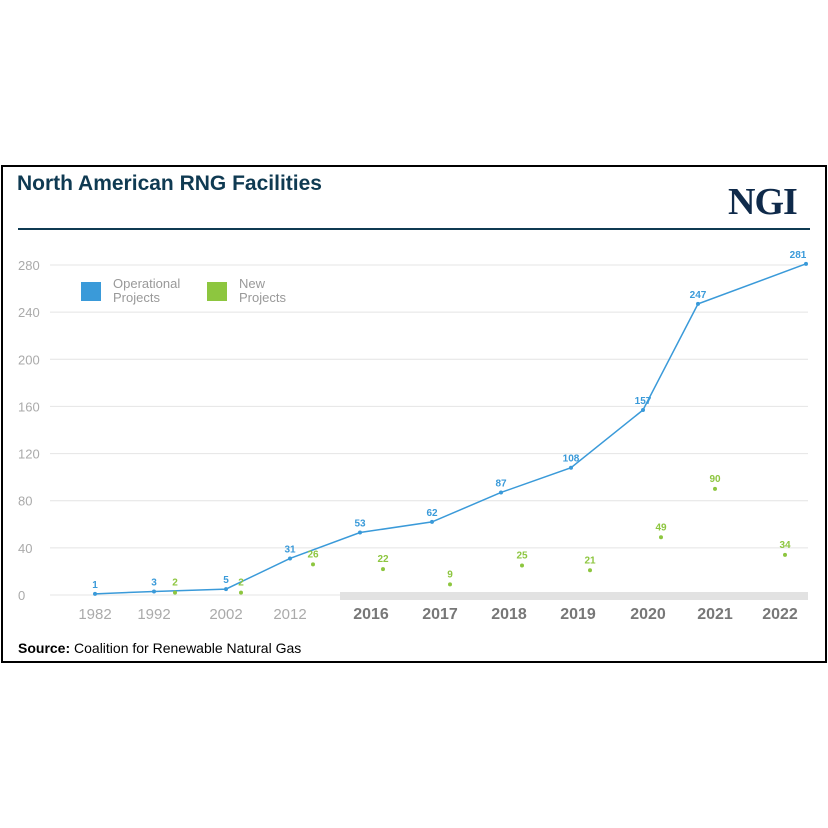 The height and width of the screenshot is (828, 828). What do you see at coordinates (780, 614) in the screenshot?
I see `x-tick-label: 2022` at bounding box center [780, 614].